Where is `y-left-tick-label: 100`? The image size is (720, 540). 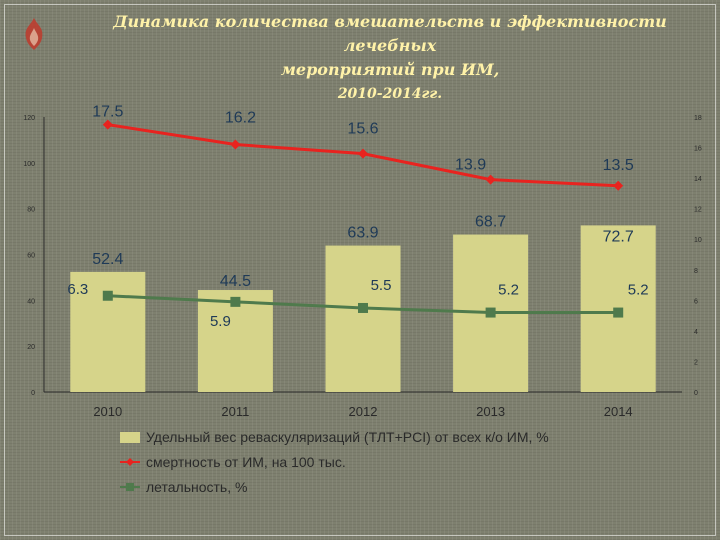 y-left-tick-label: 100 is located at coordinates (29, 164).